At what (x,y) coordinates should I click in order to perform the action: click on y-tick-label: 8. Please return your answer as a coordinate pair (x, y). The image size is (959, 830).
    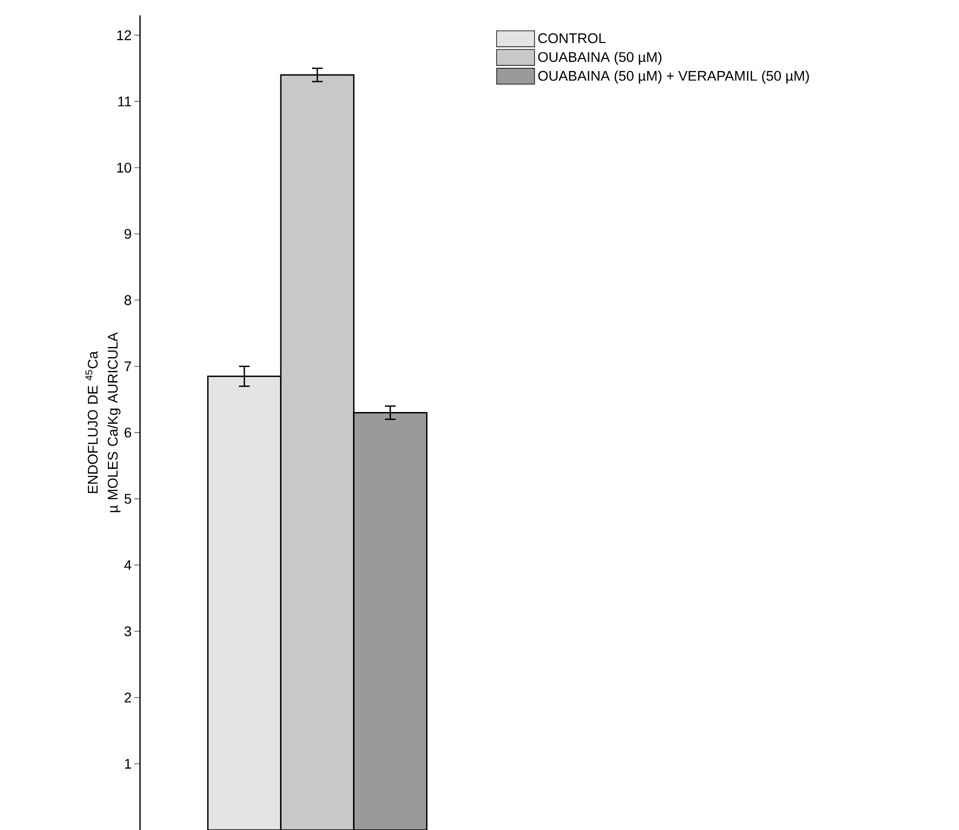
    Looking at the image, I should click on (128, 300).